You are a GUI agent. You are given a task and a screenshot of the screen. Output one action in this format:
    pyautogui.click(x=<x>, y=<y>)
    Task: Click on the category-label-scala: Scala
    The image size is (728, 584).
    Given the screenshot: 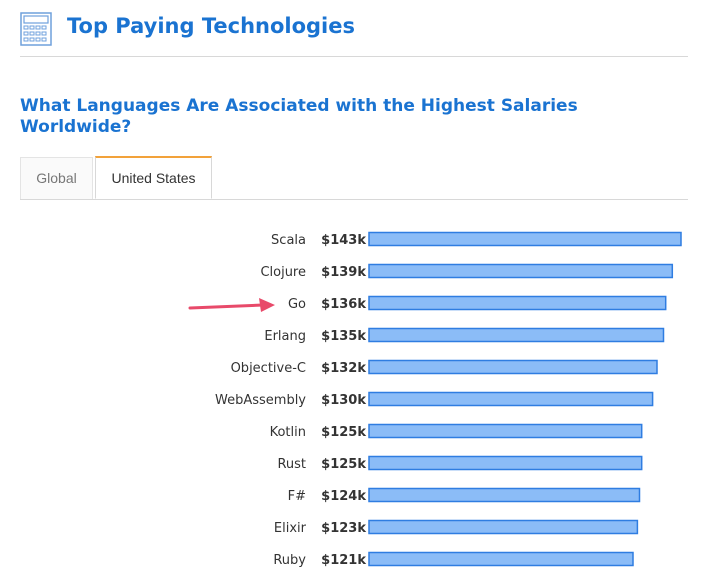 What is the action you would take?
    pyautogui.click(x=288, y=240)
    